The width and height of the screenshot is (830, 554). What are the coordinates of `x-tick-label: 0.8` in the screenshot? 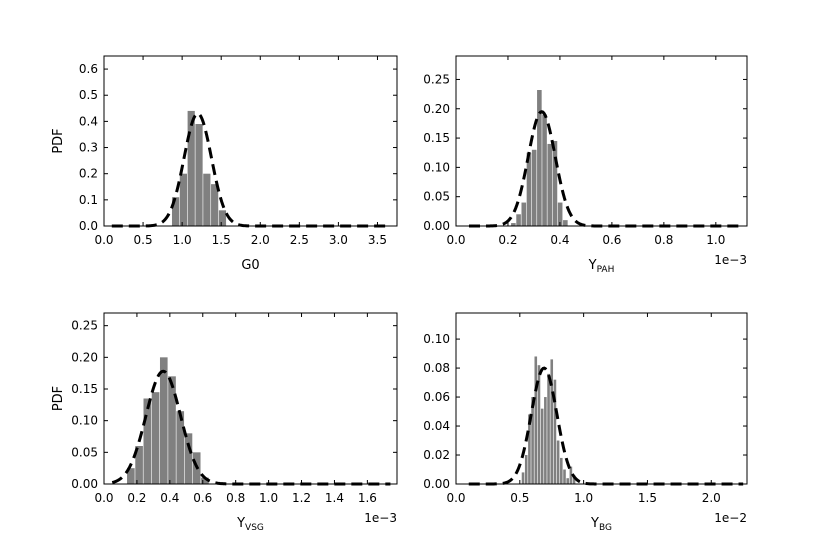 It's located at (663, 240).